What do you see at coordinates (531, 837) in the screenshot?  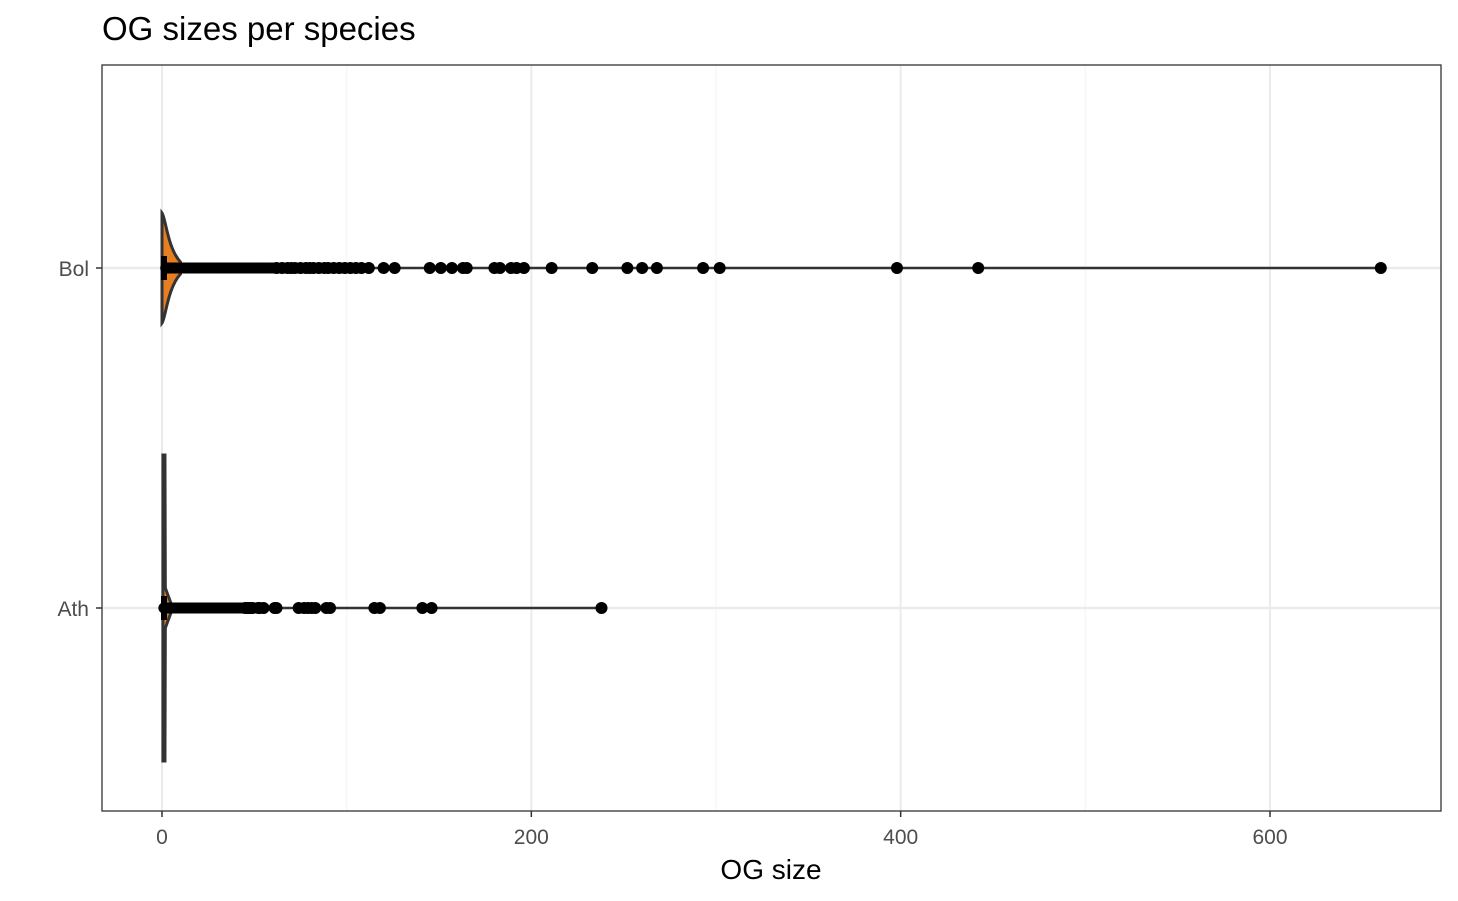 I see `x-tick-label: 200` at bounding box center [531, 837].